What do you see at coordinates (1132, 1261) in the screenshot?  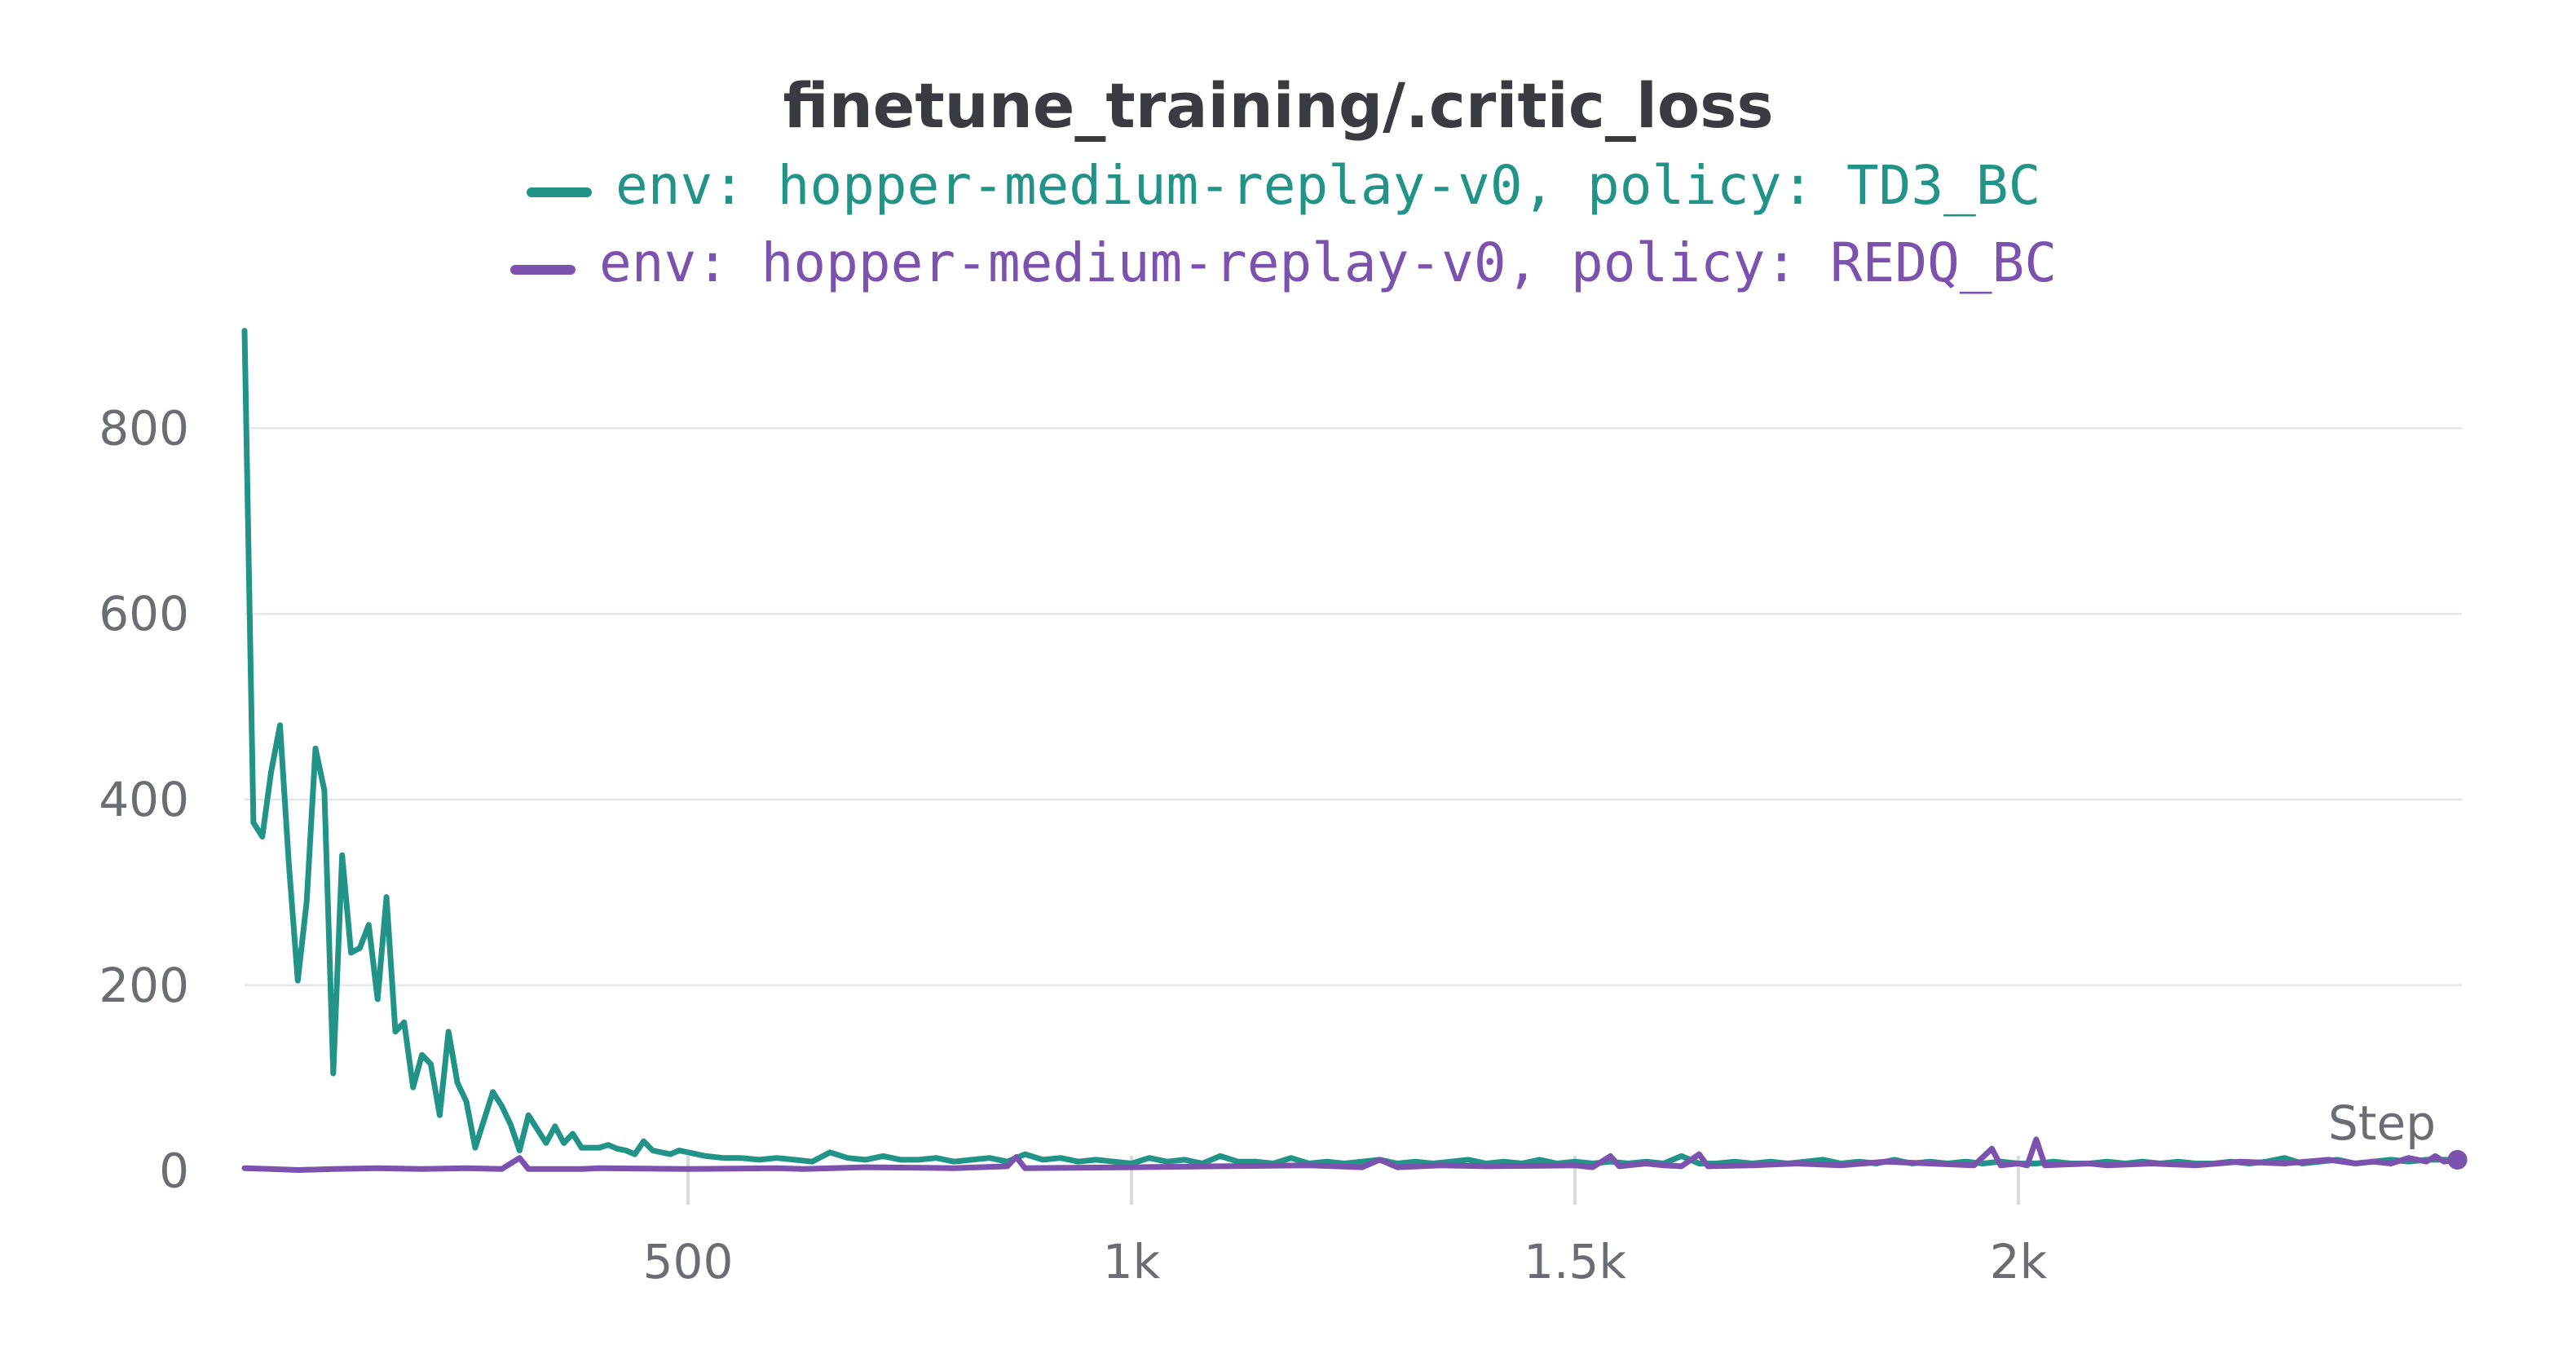 I see `x-tick-label-1k: 1k` at bounding box center [1132, 1261].